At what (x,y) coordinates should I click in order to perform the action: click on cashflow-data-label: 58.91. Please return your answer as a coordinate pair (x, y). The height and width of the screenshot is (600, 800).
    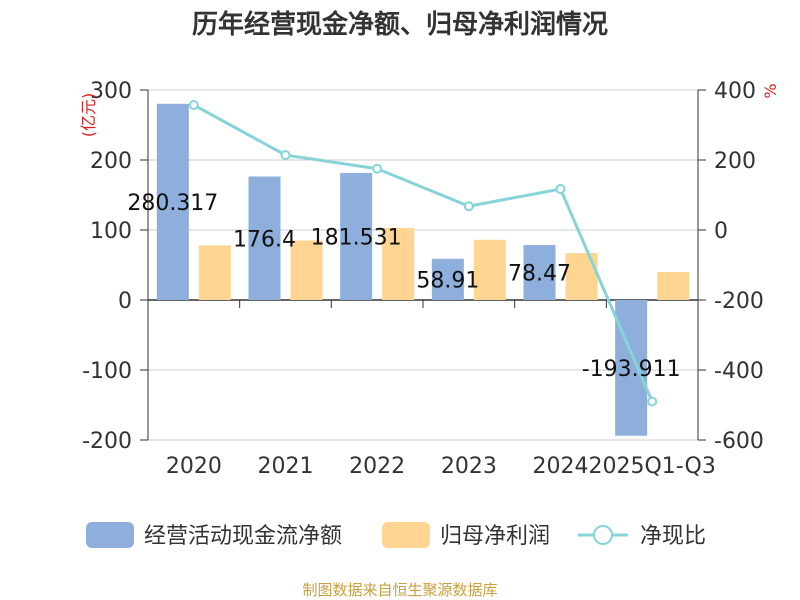
    Looking at the image, I should click on (447, 280).